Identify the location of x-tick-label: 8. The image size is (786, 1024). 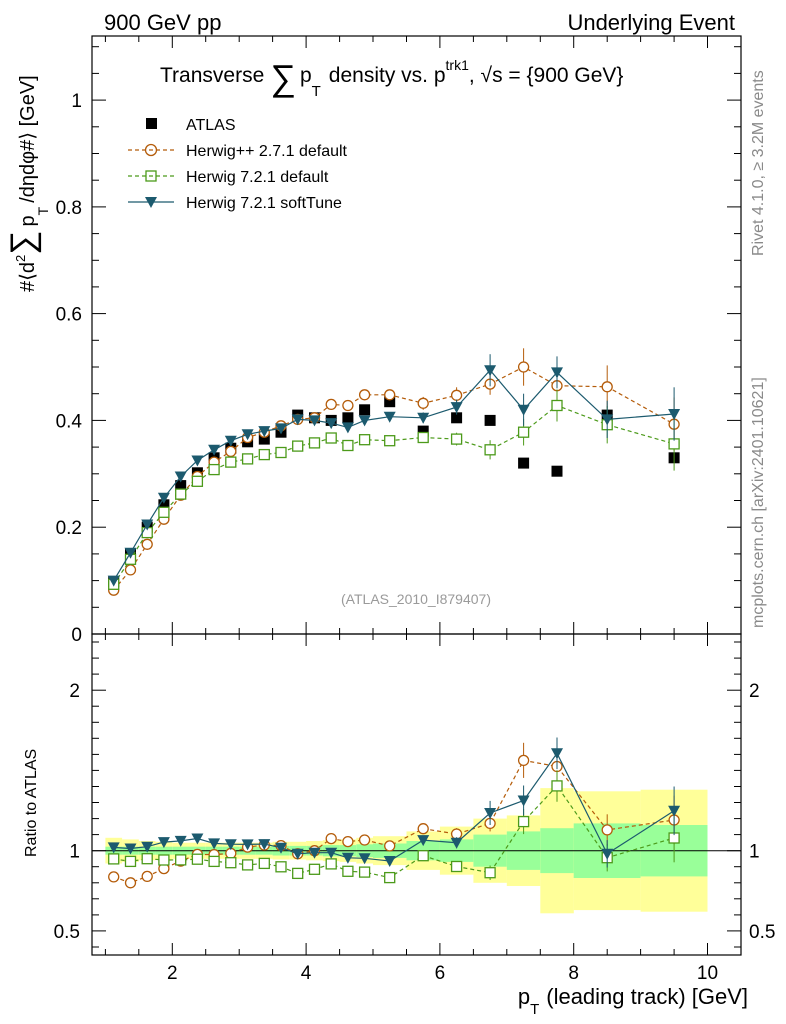
(573, 973).